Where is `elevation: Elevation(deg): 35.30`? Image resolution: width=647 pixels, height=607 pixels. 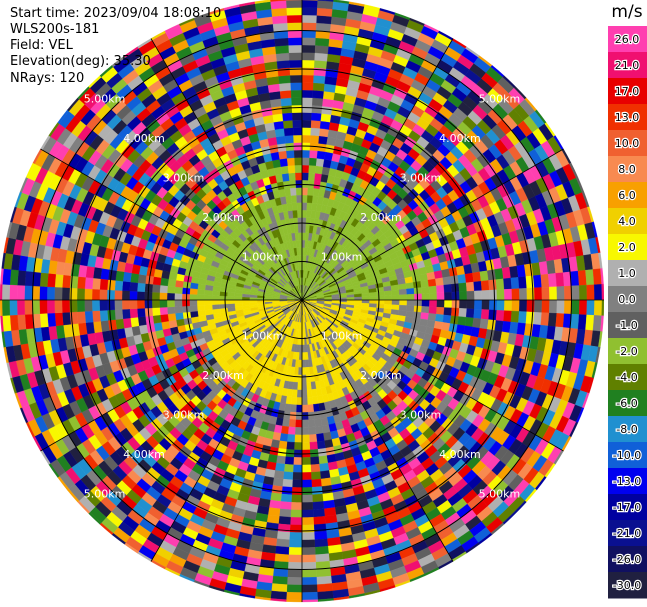 elevation: Elevation(deg): 35.30 is located at coordinates (80, 61).